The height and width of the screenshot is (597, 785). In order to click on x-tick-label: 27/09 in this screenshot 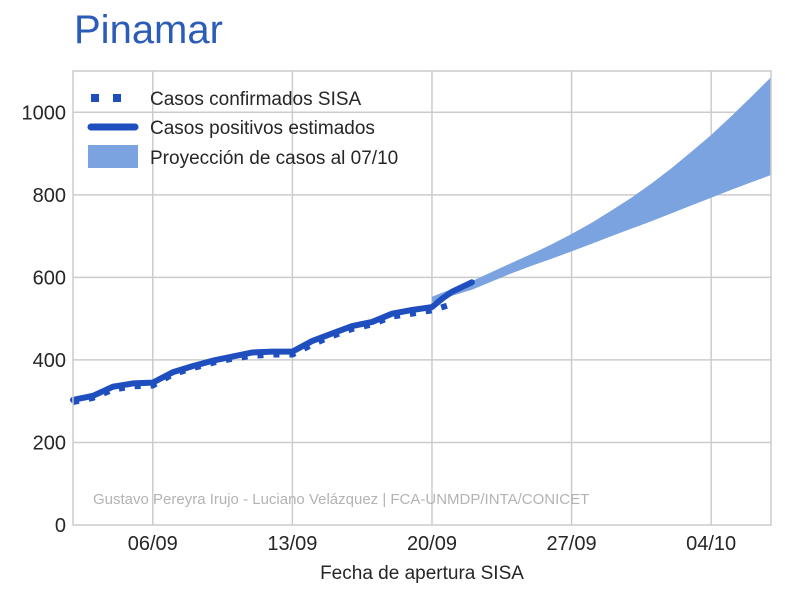, I will do `click(572, 544)`.